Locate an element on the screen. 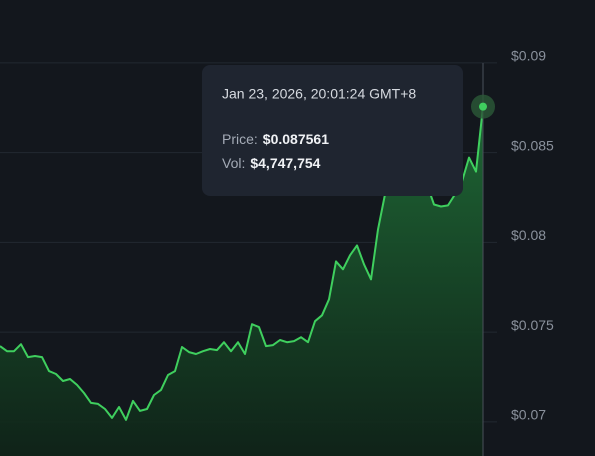  tooltip-vol: Vol: $4,747,754 is located at coordinates (271, 163).